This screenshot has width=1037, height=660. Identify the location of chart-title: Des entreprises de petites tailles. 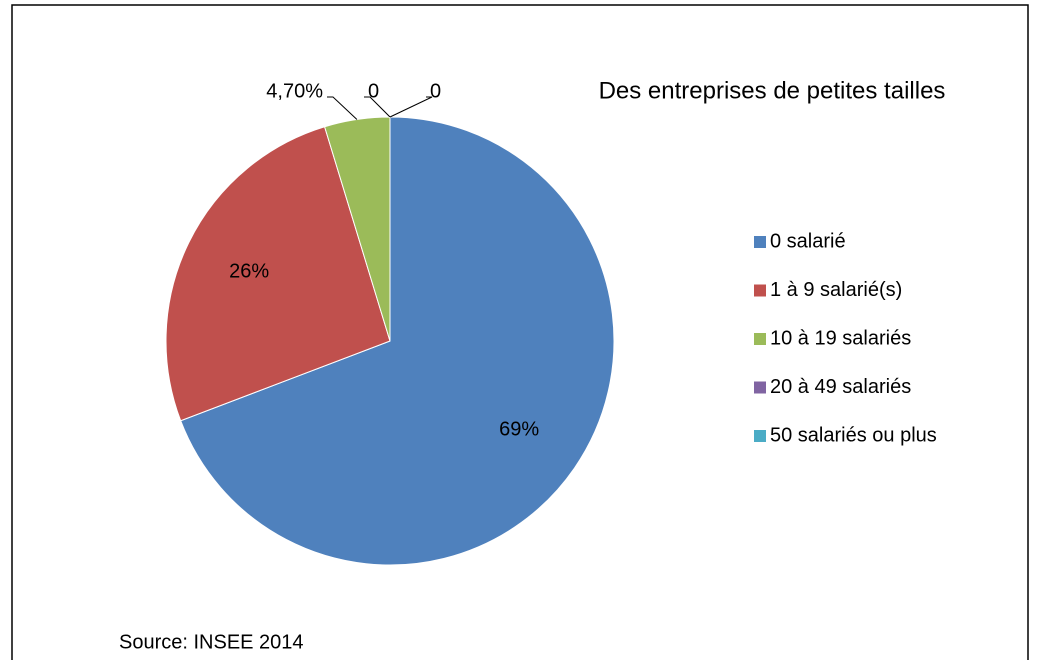
(772, 90).